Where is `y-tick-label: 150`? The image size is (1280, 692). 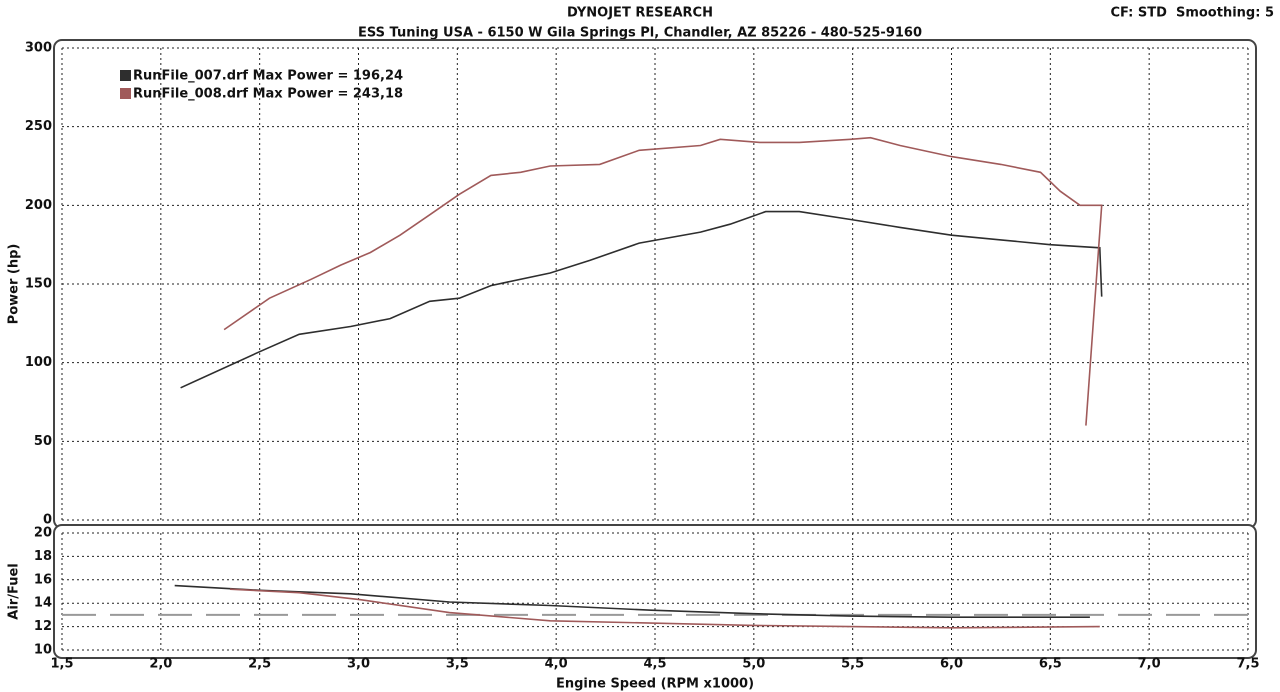 y-tick-label: 150 is located at coordinates (38, 284).